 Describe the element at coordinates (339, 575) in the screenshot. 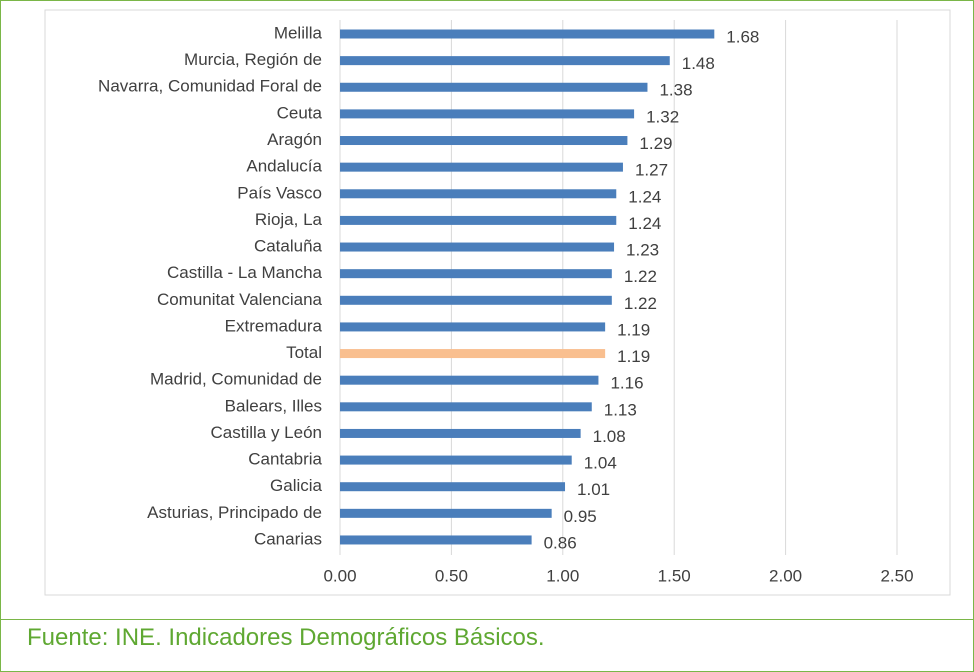

I see `x-tick-label: 0.00` at that location.